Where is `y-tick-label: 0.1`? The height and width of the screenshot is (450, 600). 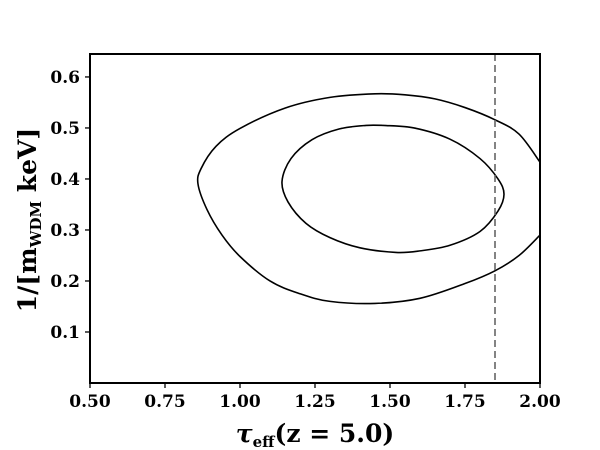 y-tick-label: 0.1 is located at coordinates (65, 333).